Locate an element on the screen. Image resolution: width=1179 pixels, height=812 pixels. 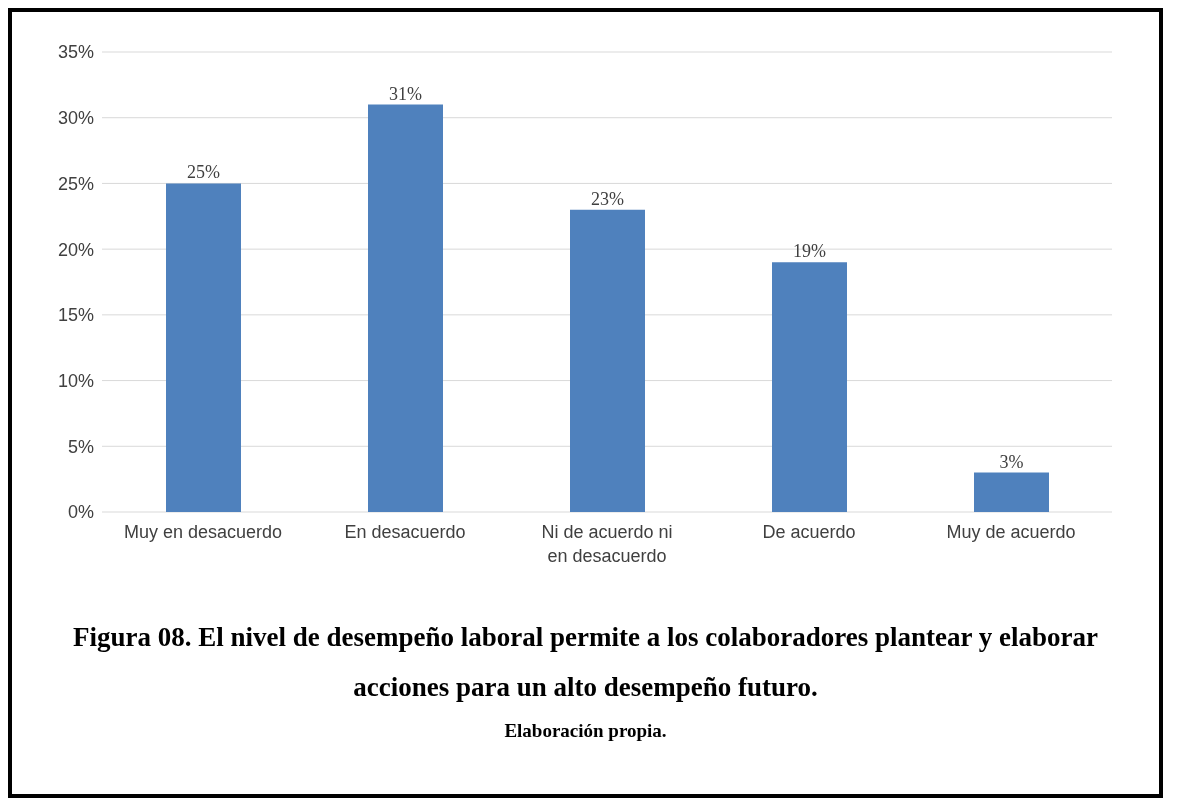
y-tick-label: 5% is located at coordinates (80, 446).